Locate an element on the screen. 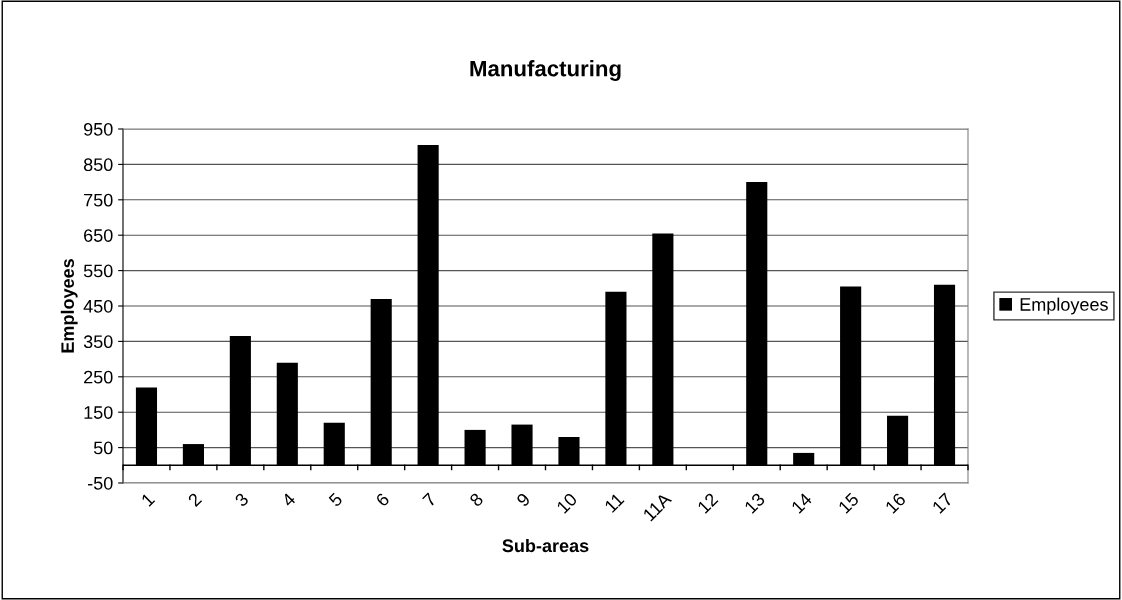 This screenshot has width=1122, height=600. legend-label: Employees is located at coordinates (1064, 306).